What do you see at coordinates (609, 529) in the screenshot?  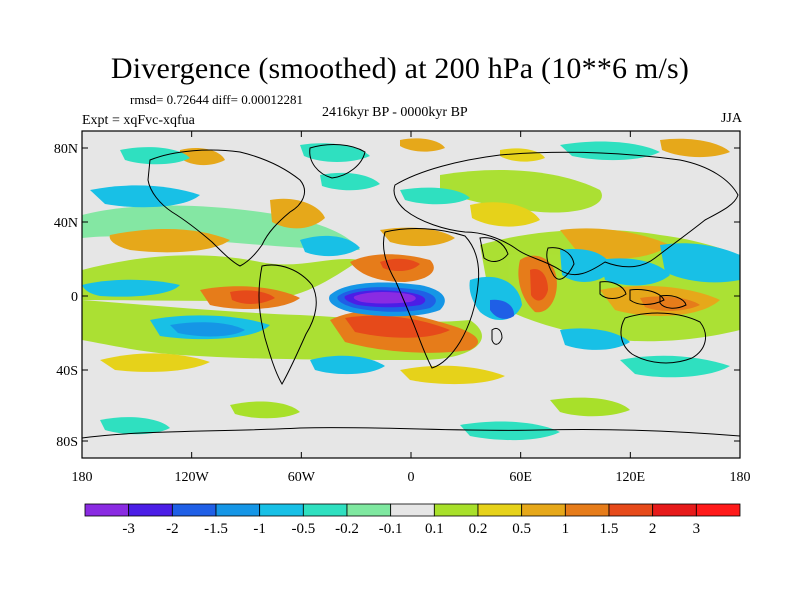 I see `colorbar-label: 1.5` at bounding box center [609, 529].